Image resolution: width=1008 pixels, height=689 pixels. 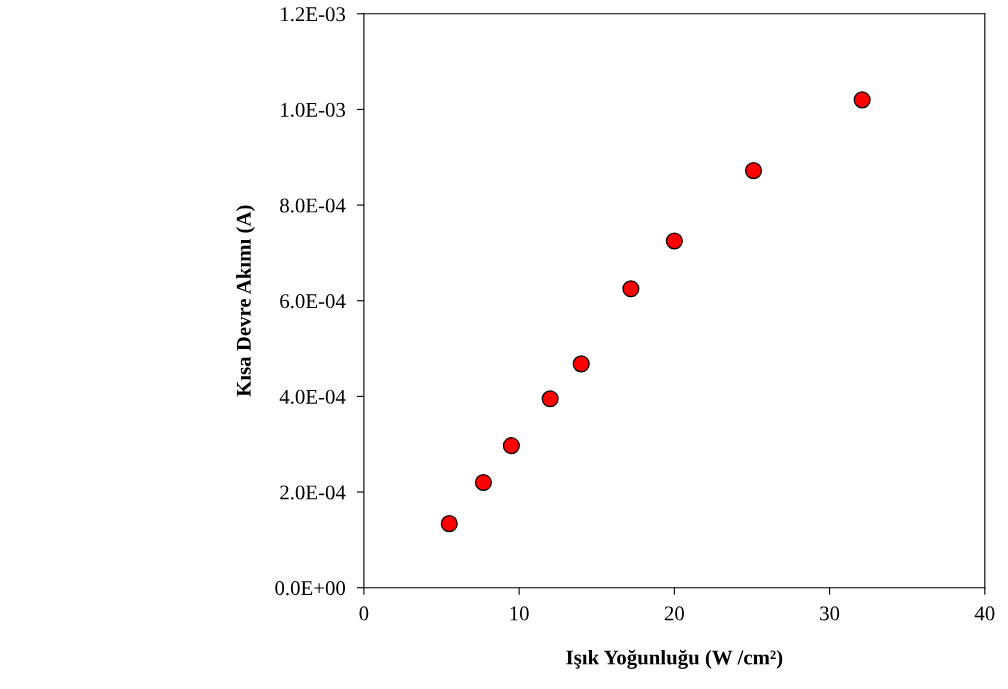 I want to click on x-tick-label: 40, so click(x=984, y=613).